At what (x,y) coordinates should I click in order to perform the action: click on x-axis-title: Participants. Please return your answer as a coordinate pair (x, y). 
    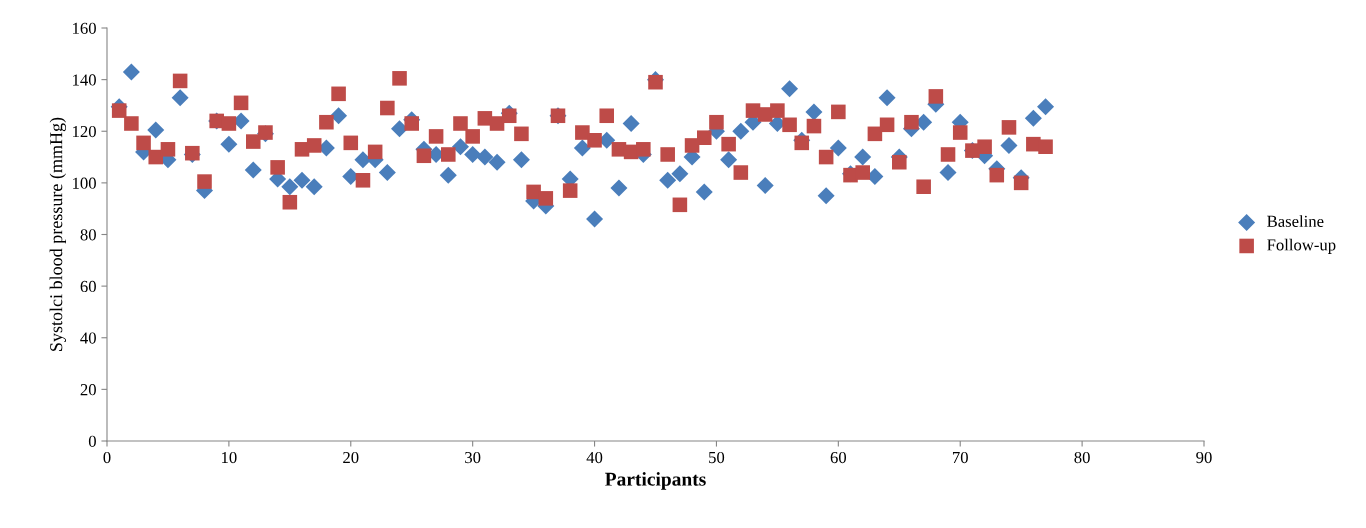
    Looking at the image, I should click on (655, 481).